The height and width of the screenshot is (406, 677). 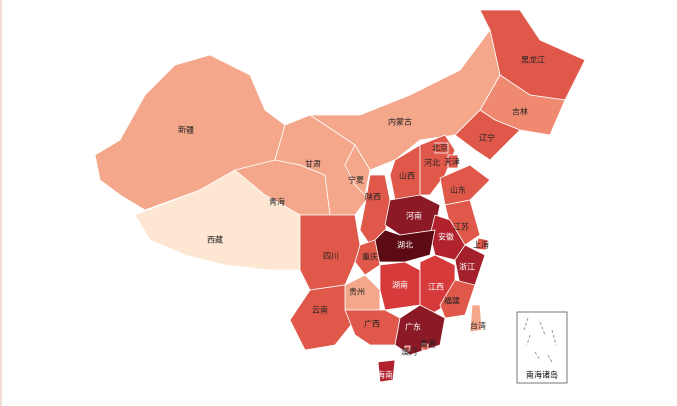 What do you see at coordinates (373, 197) in the screenshot?
I see `province-label: 陕西` at bounding box center [373, 197].